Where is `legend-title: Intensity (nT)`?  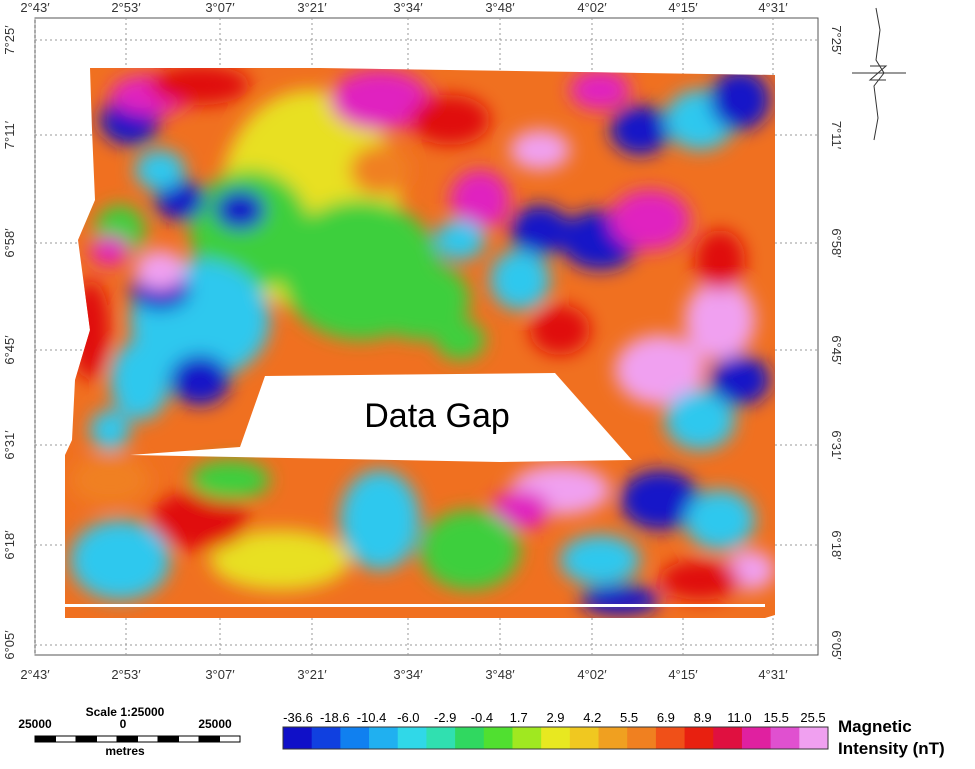
legend-title: Intensity (nT) is located at coordinates (891, 748).